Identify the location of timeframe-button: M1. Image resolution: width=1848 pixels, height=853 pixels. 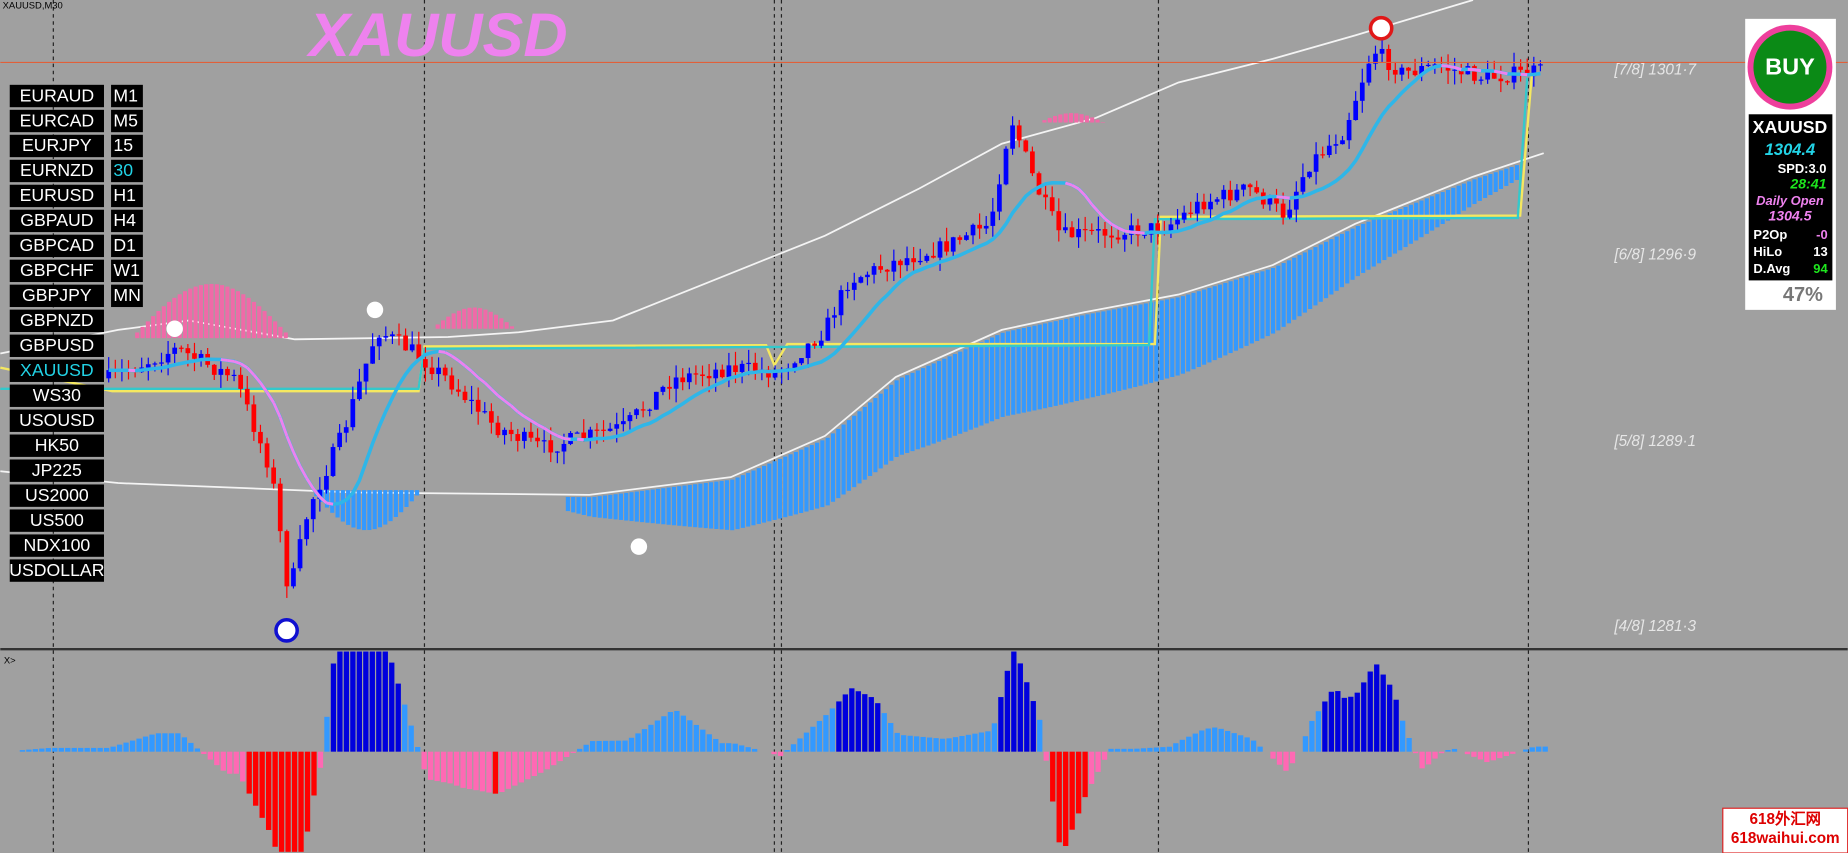
(125, 95).